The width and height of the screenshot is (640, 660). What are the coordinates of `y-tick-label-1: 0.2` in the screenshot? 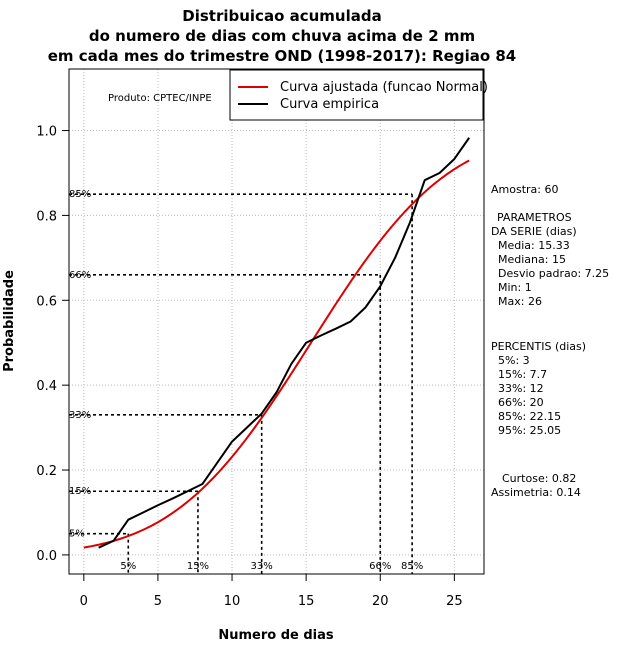 It's located at (46, 471).